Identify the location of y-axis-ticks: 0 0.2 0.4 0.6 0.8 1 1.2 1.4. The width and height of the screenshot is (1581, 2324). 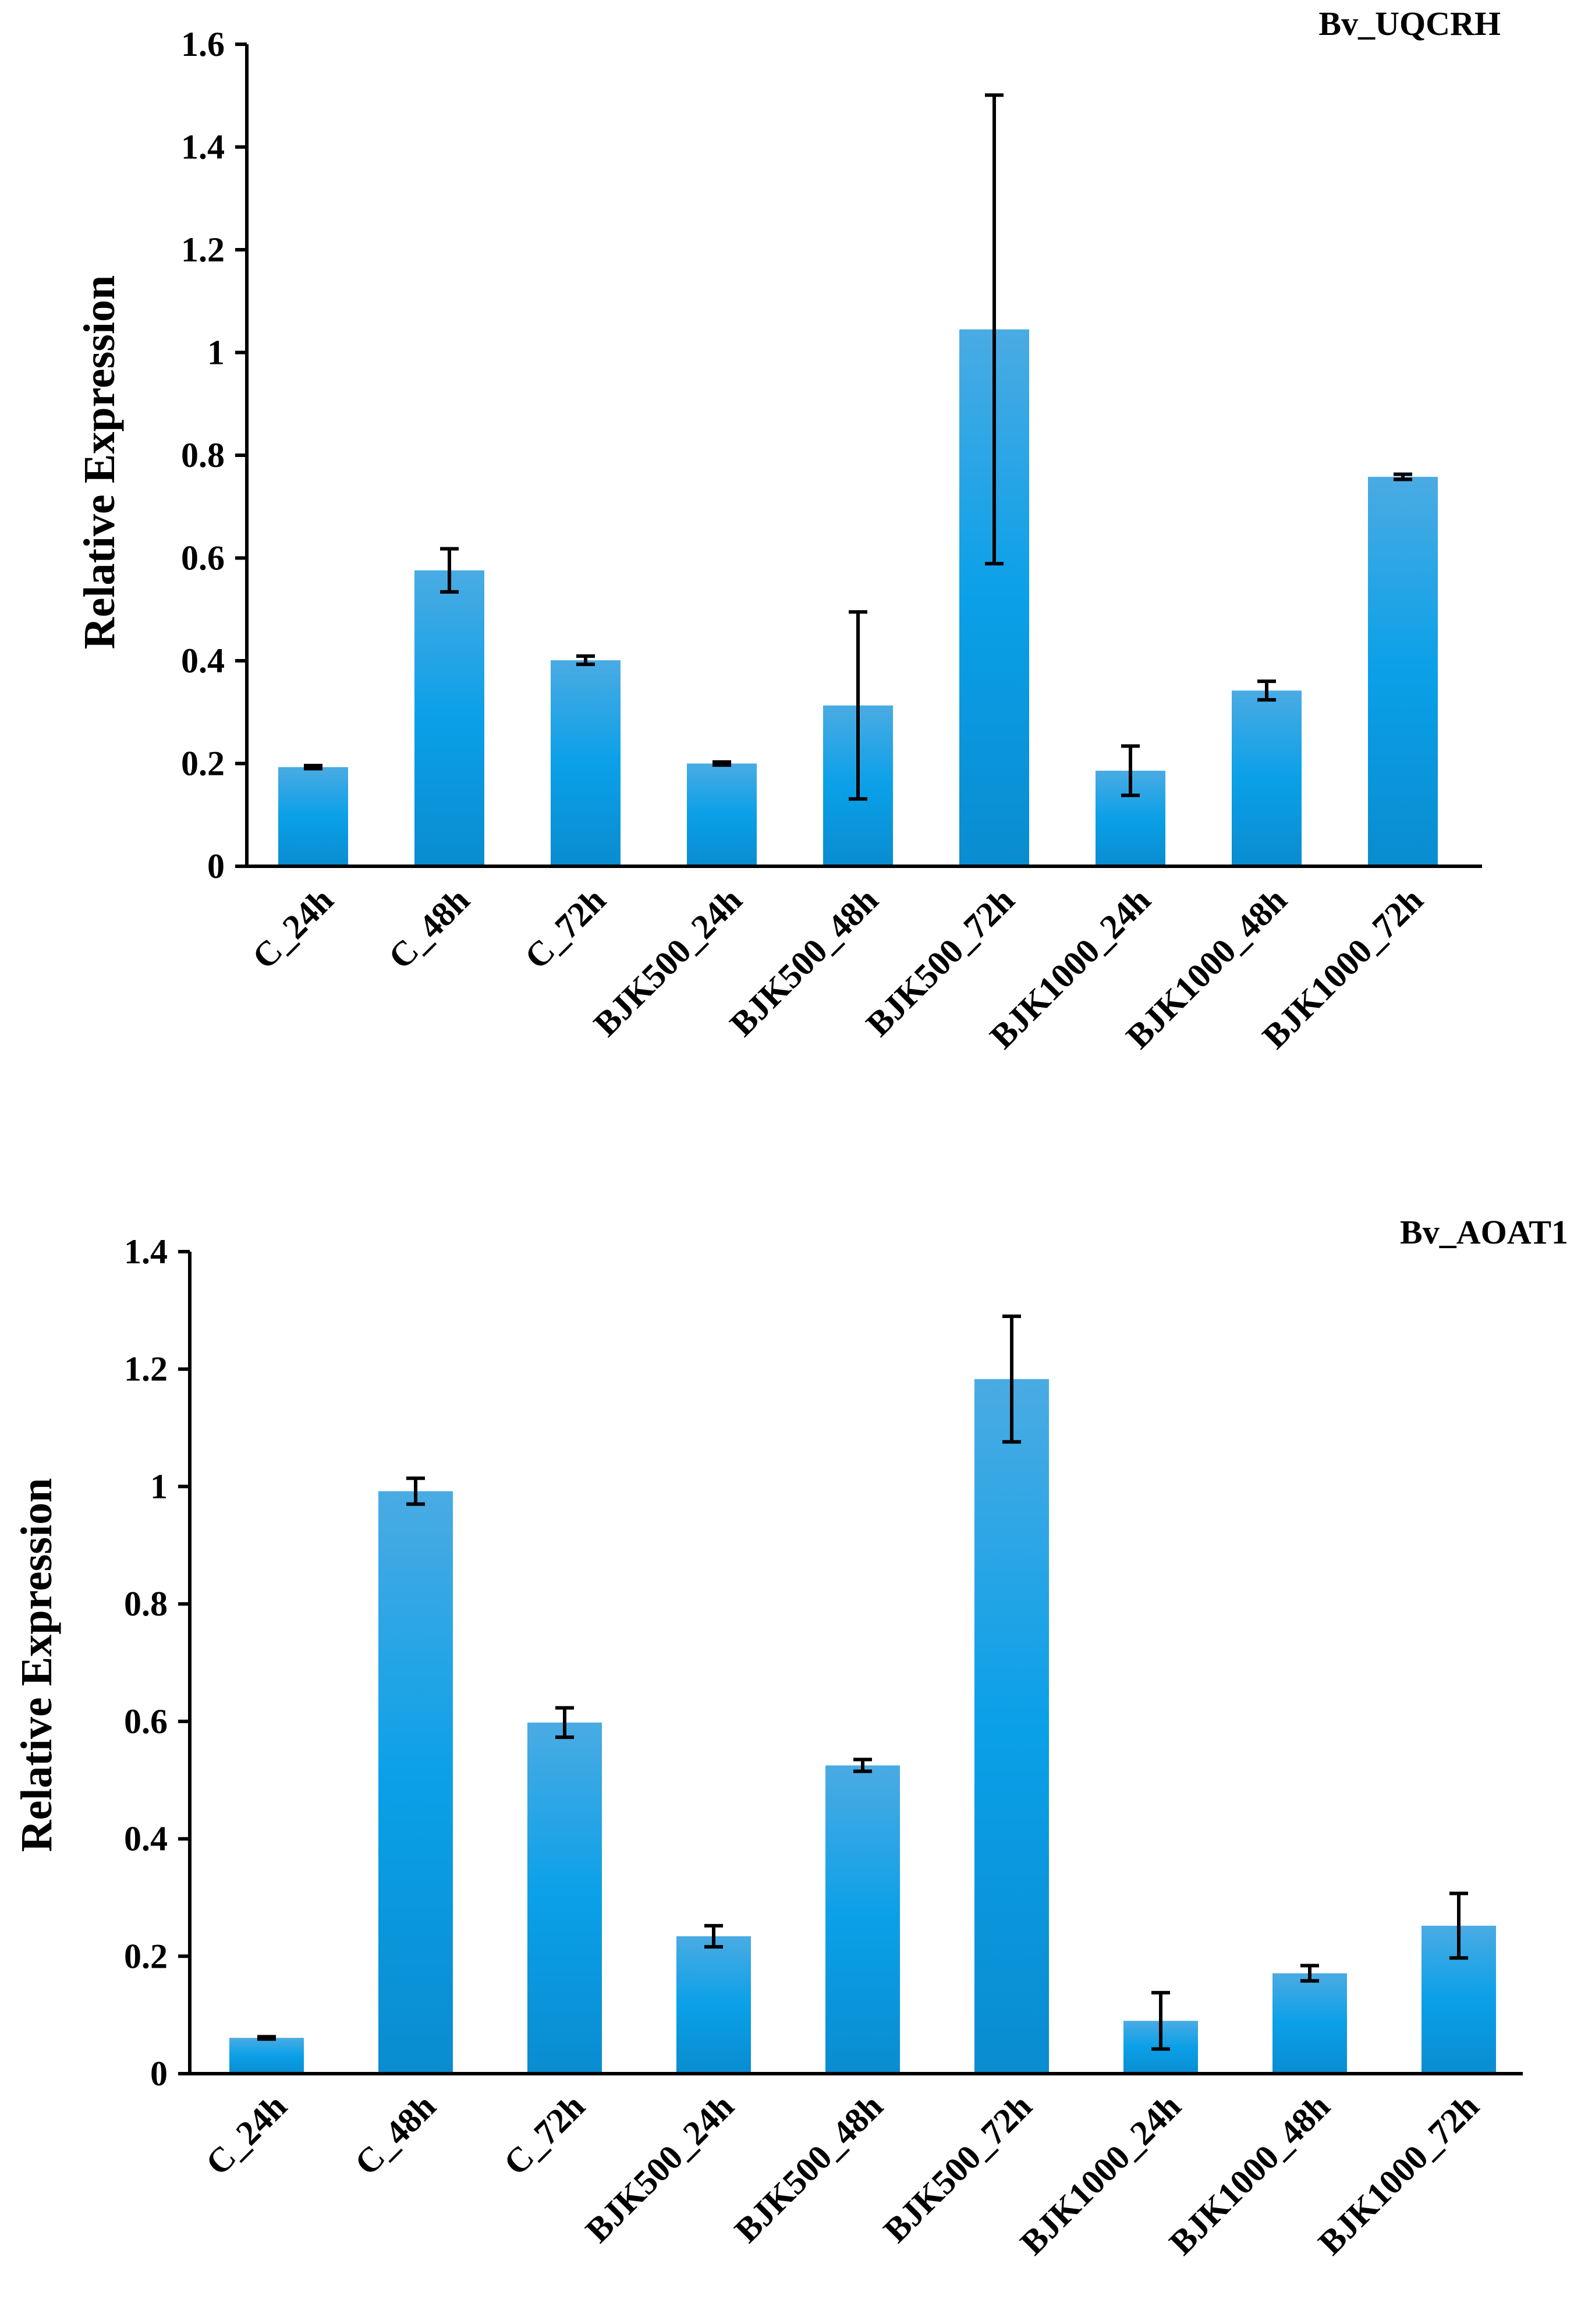
(157, 1662).